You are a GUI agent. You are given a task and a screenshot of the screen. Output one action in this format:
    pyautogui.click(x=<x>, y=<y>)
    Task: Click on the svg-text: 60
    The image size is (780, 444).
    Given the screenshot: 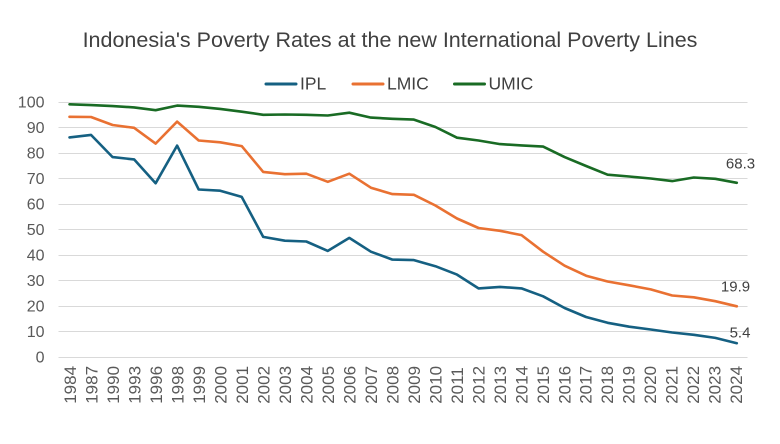 What is the action you would take?
    pyautogui.click(x=36, y=205)
    